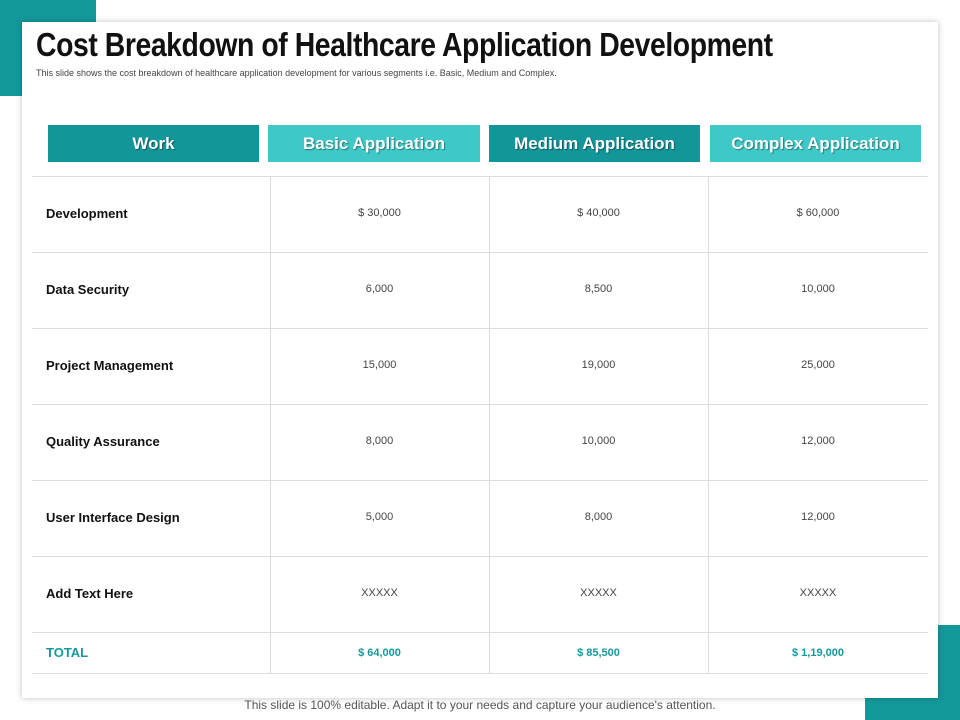 This screenshot has width=960, height=720. What do you see at coordinates (598, 365) in the screenshot?
I see `cell: 19,000` at bounding box center [598, 365].